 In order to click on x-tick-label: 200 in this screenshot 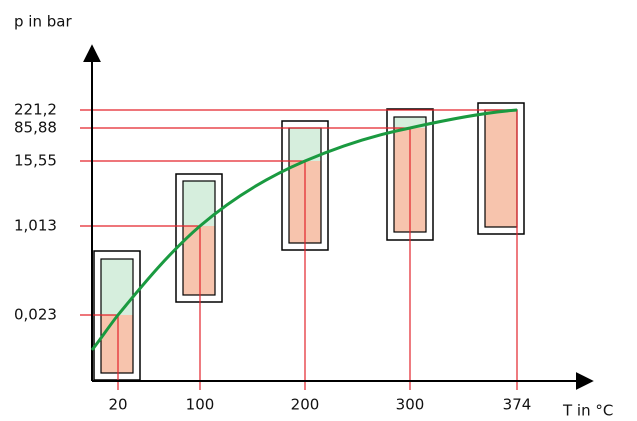, I will do `click(305, 405)`.